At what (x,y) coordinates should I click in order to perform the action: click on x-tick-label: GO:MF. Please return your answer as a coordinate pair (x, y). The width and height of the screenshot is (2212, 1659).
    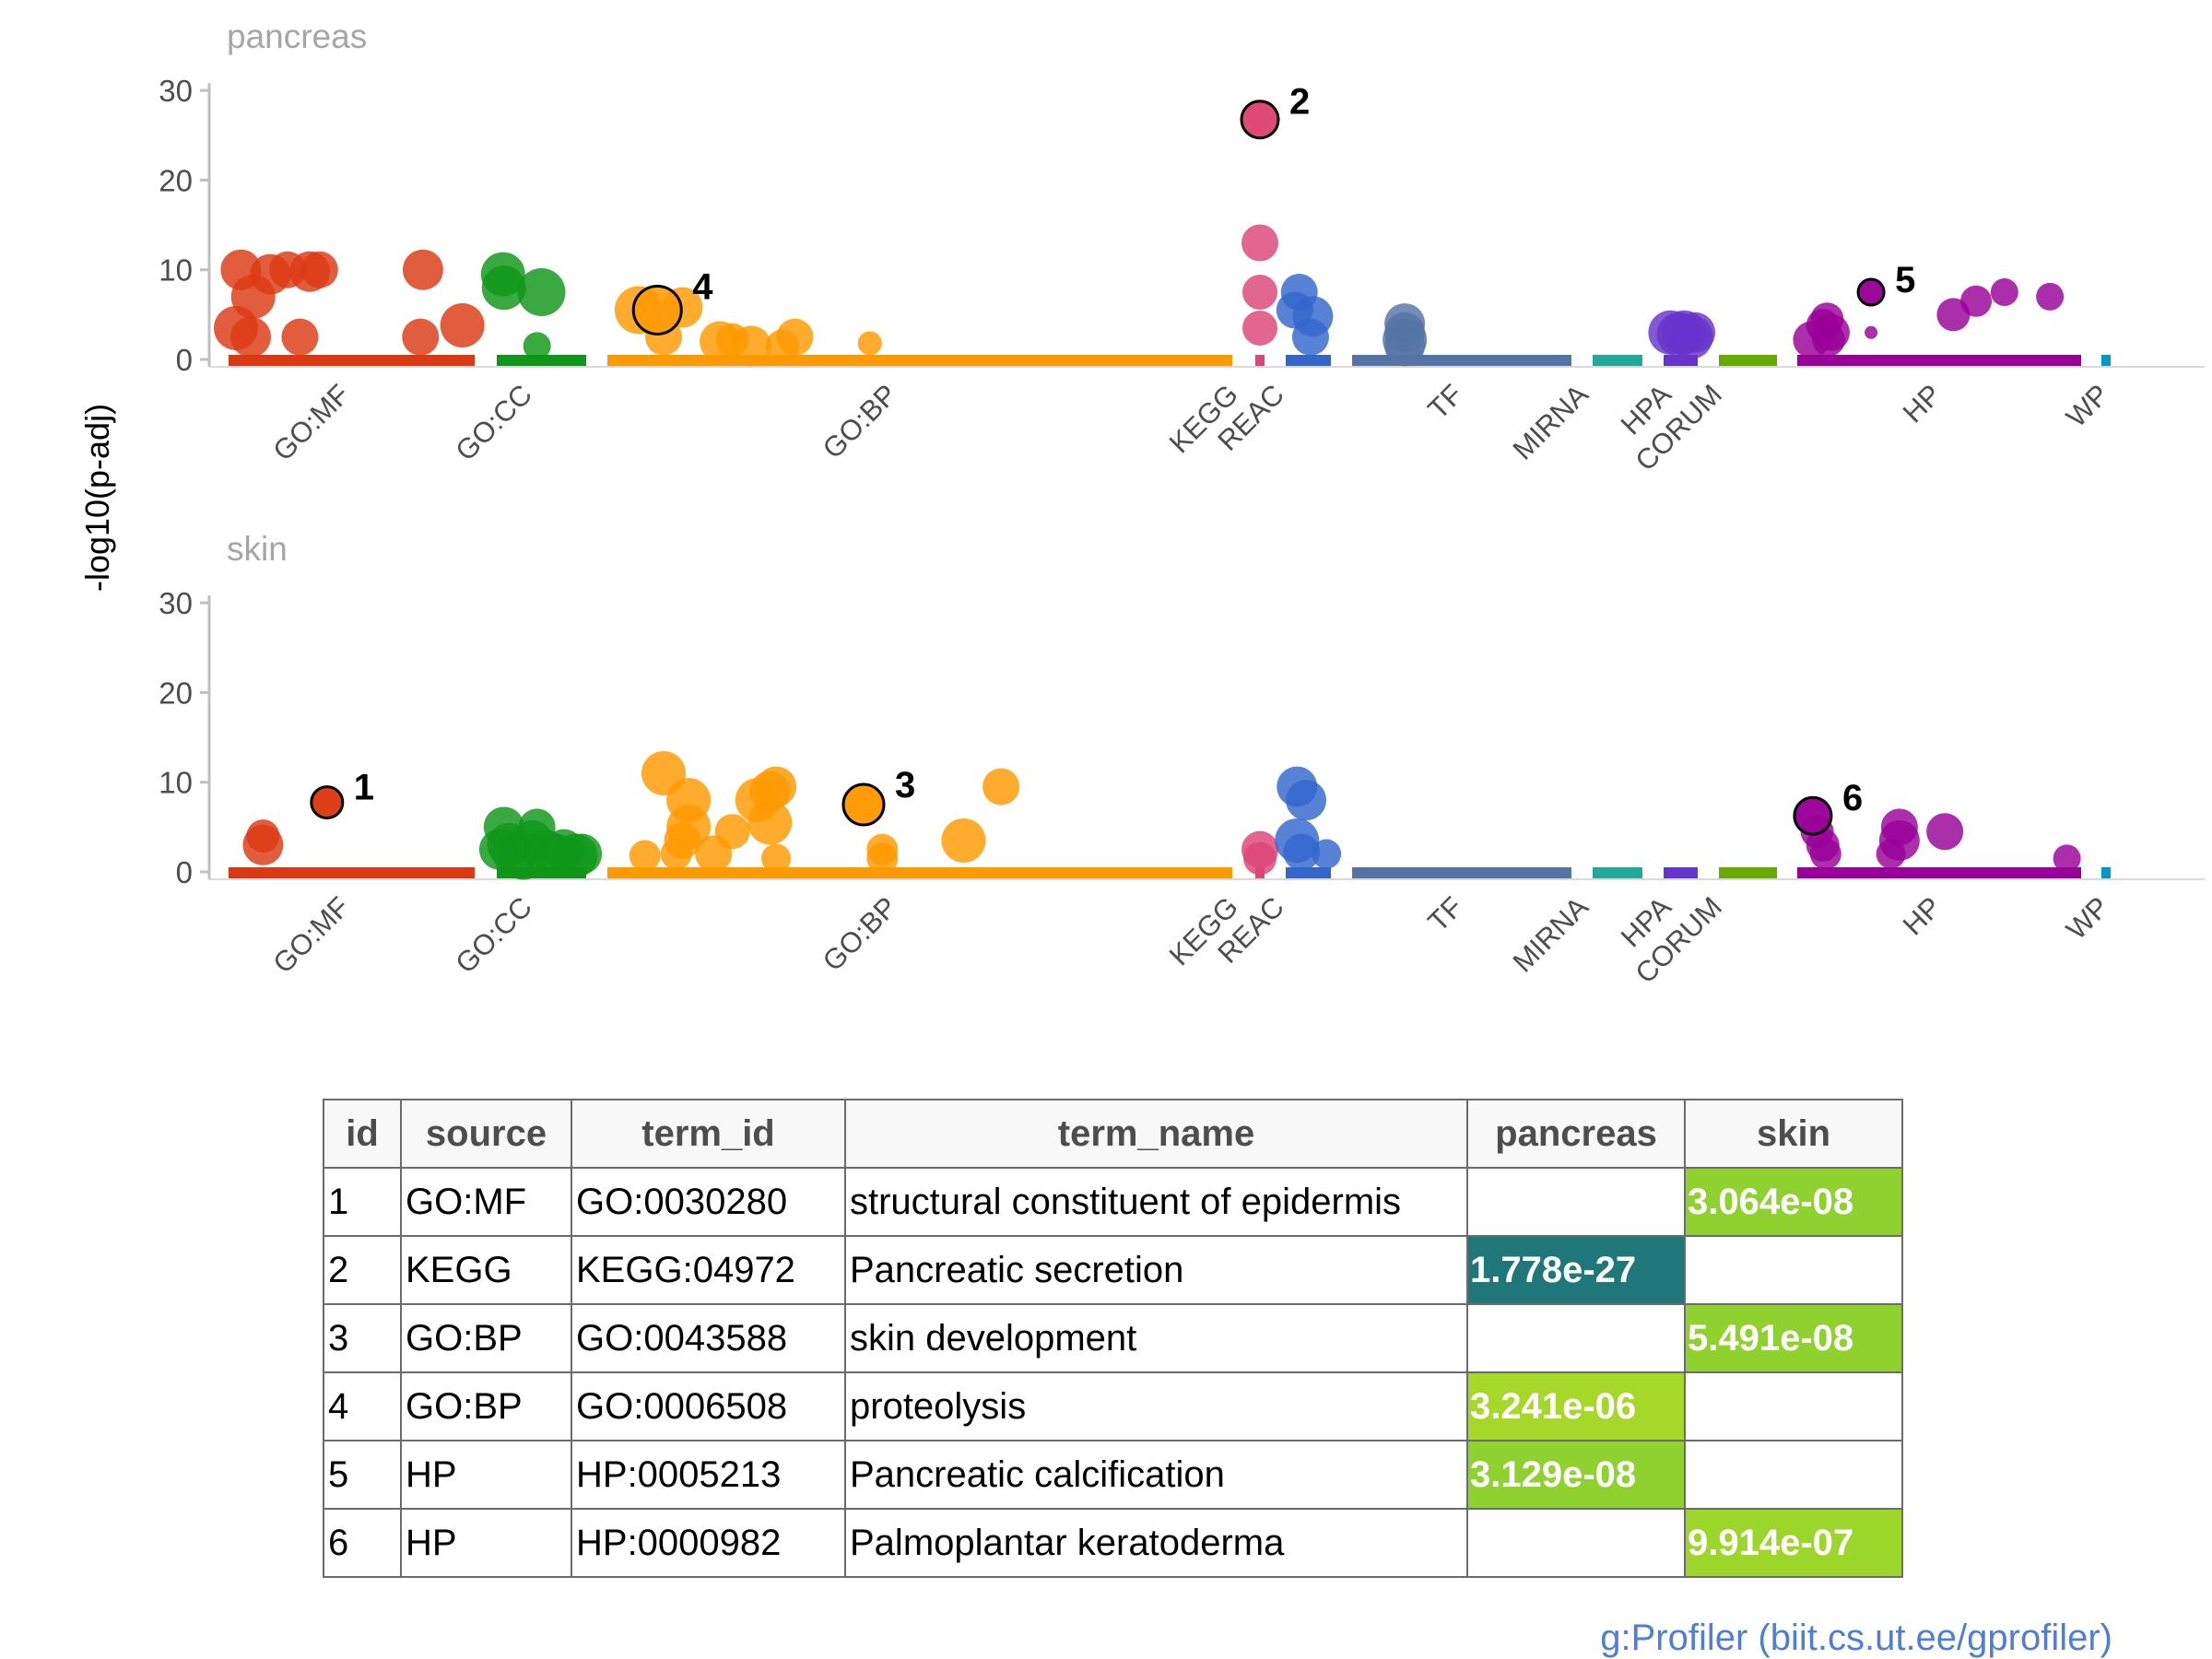
    Looking at the image, I should click on (311, 935).